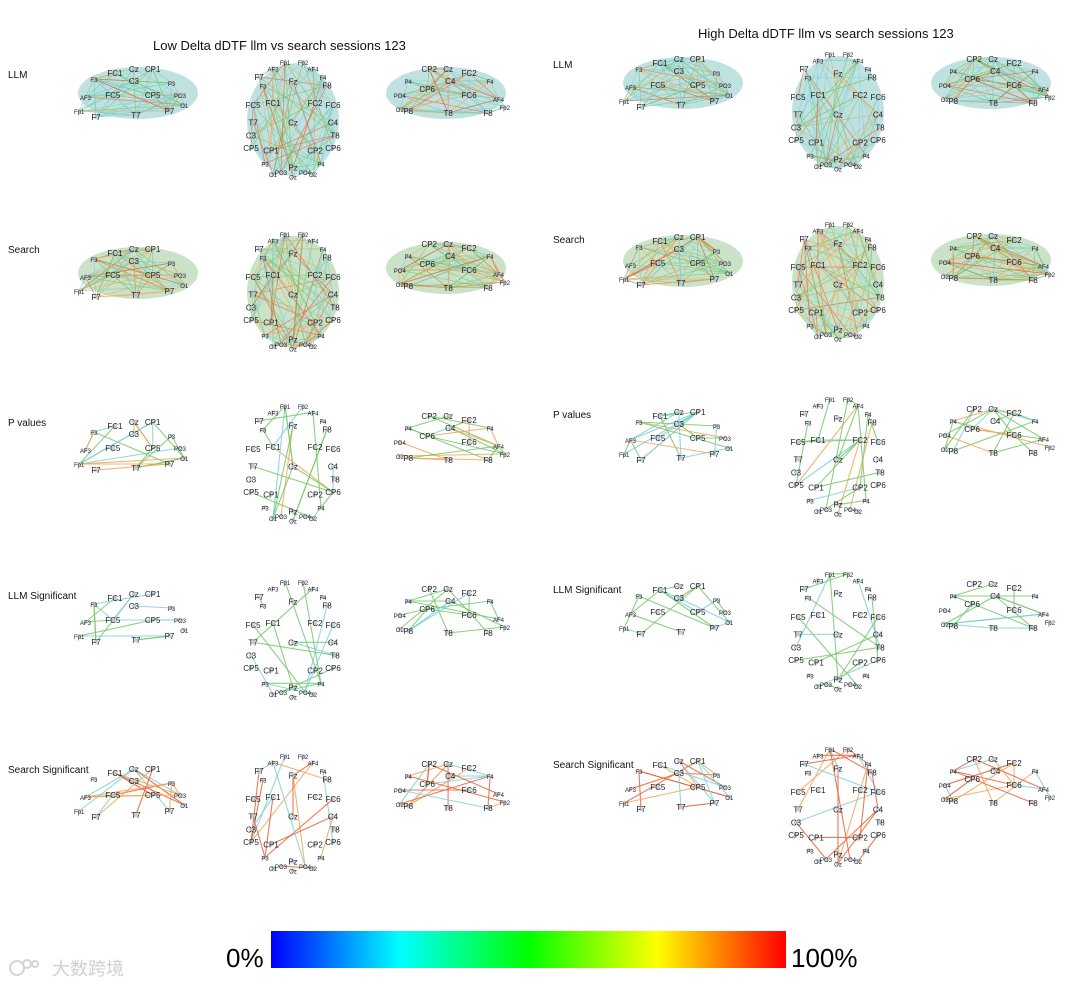 Image resolution: width=1080 pixels, height=988 pixels. I want to click on electrode-label: FC1, so click(115, 73).